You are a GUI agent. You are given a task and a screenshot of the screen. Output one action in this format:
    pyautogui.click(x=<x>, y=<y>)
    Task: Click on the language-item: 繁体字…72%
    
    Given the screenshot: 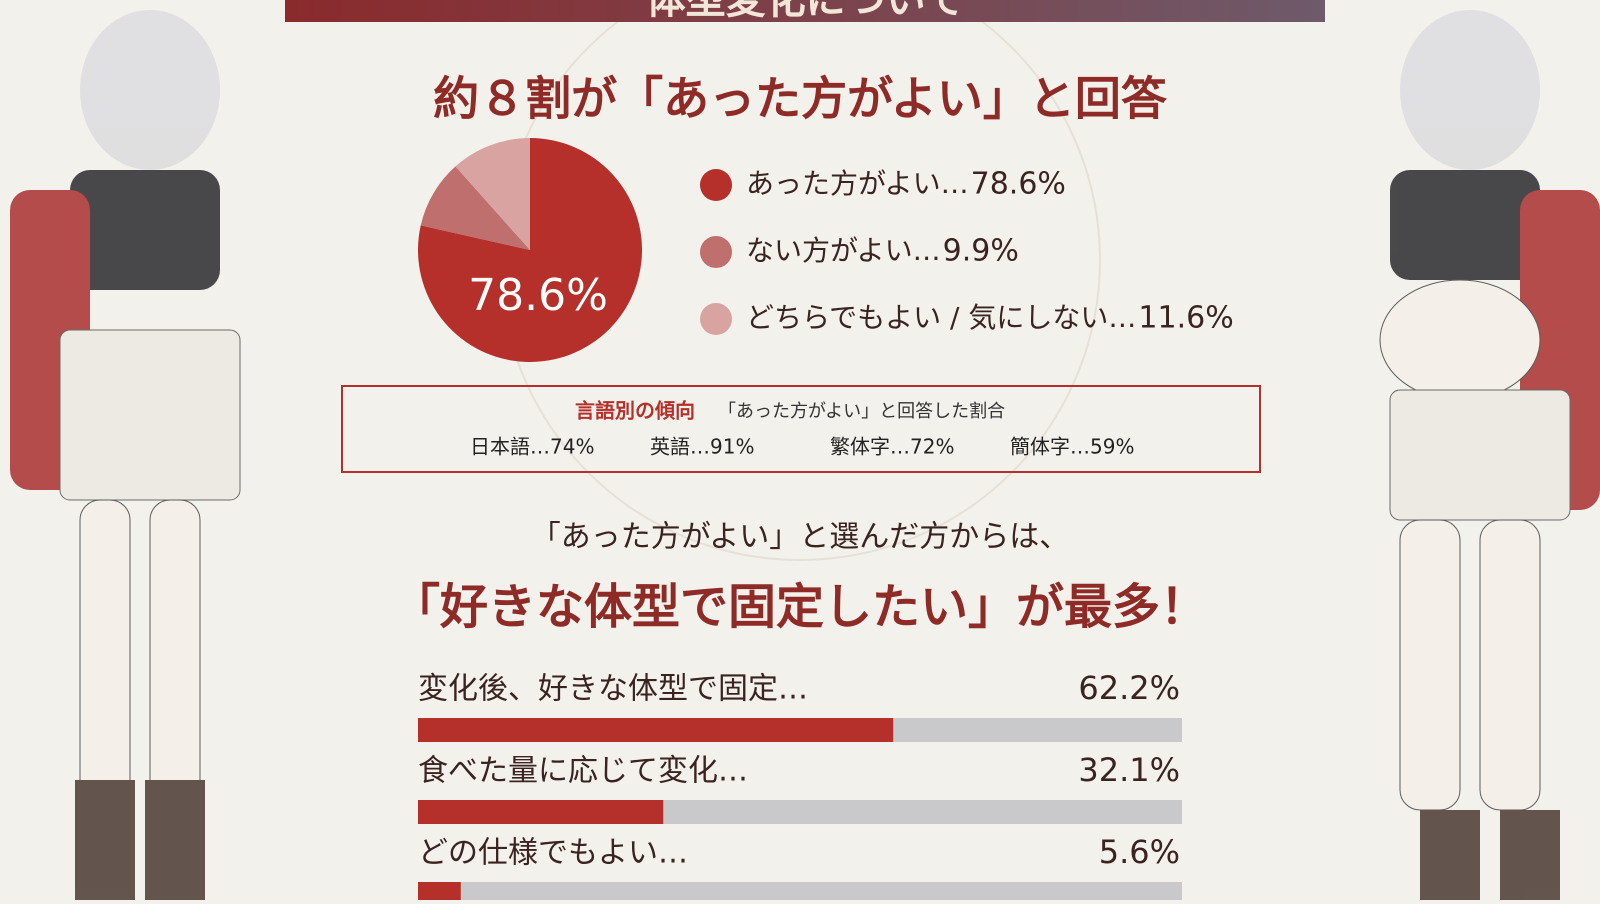 What is the action you would take?
    pyautogui.click(x=892, y=447)
    